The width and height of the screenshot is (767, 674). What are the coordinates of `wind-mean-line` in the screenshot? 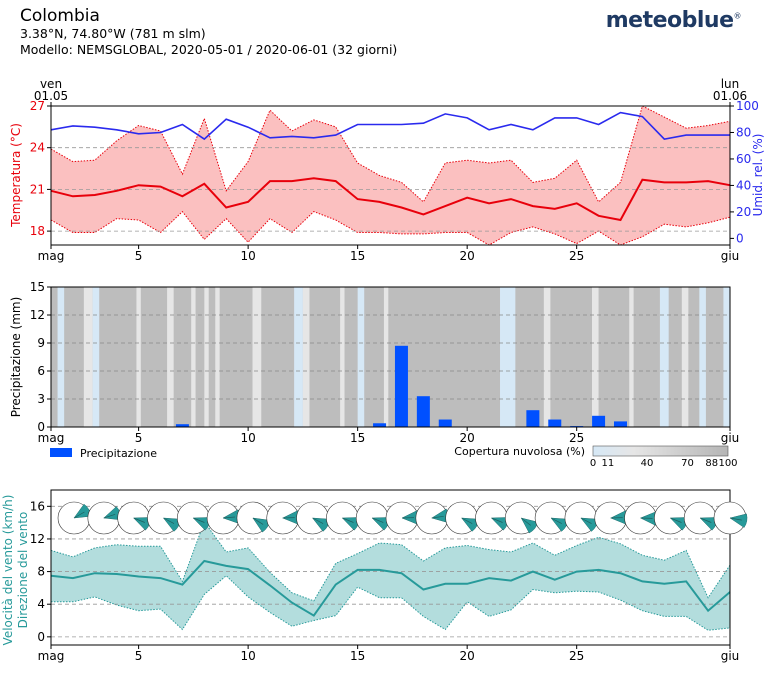 It's located at (390, 588).